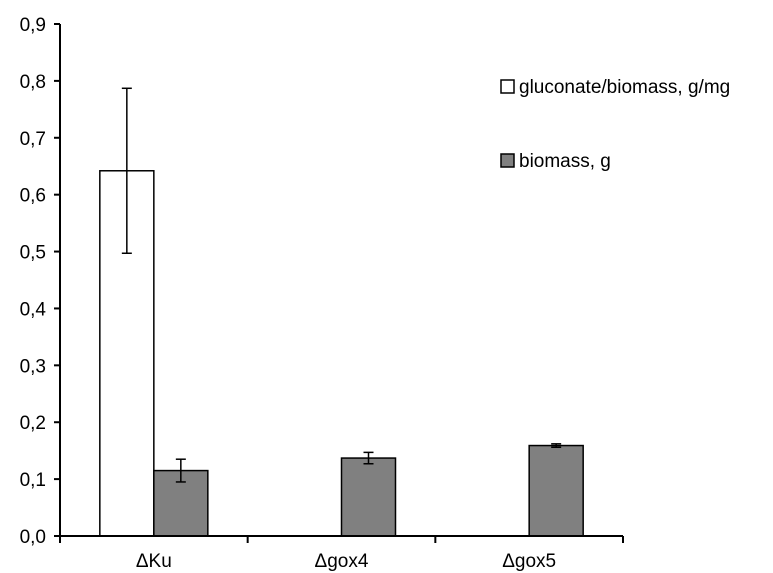 The image size is (773, 573). Describe the element at coordinates (40, 281) in the screenshot. I see `y-axis: 0,0 0,1 0,2 0,3 0,4 0,5 0,6 0,7 0,8 0,9` at that location.